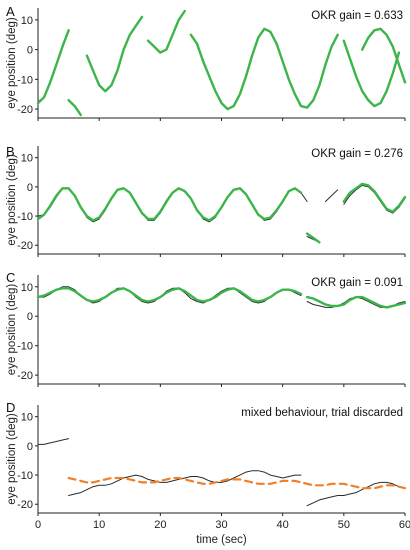 The image size is (410, 550). What do you see at coordinates (283, 525) in the screenshot?
I see `x-tick-label: 40` at bounding box center [283, 525].